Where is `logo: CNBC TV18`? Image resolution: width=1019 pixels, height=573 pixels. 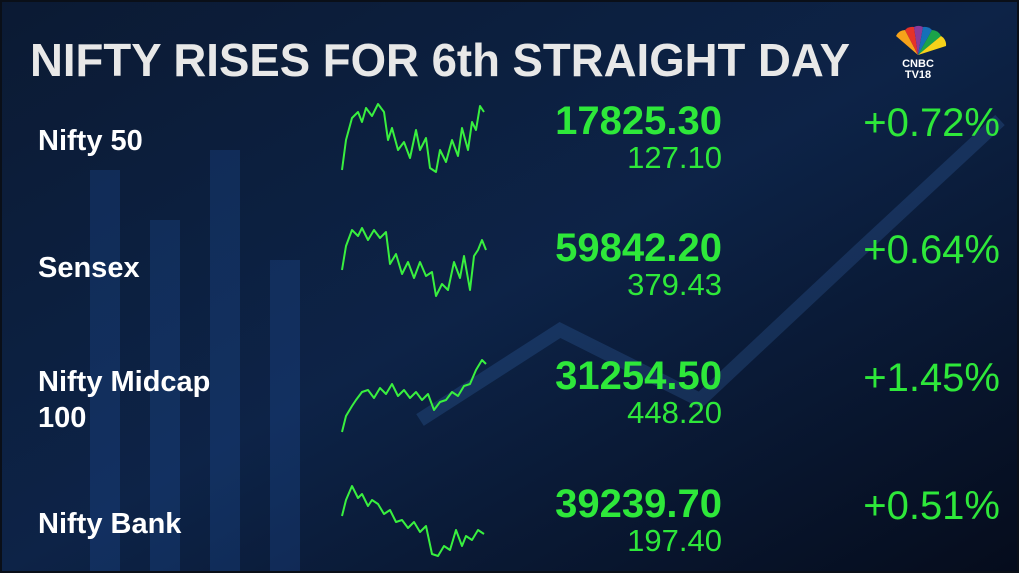 logo: CNBC TV18 is located at coordinates (921, 53).